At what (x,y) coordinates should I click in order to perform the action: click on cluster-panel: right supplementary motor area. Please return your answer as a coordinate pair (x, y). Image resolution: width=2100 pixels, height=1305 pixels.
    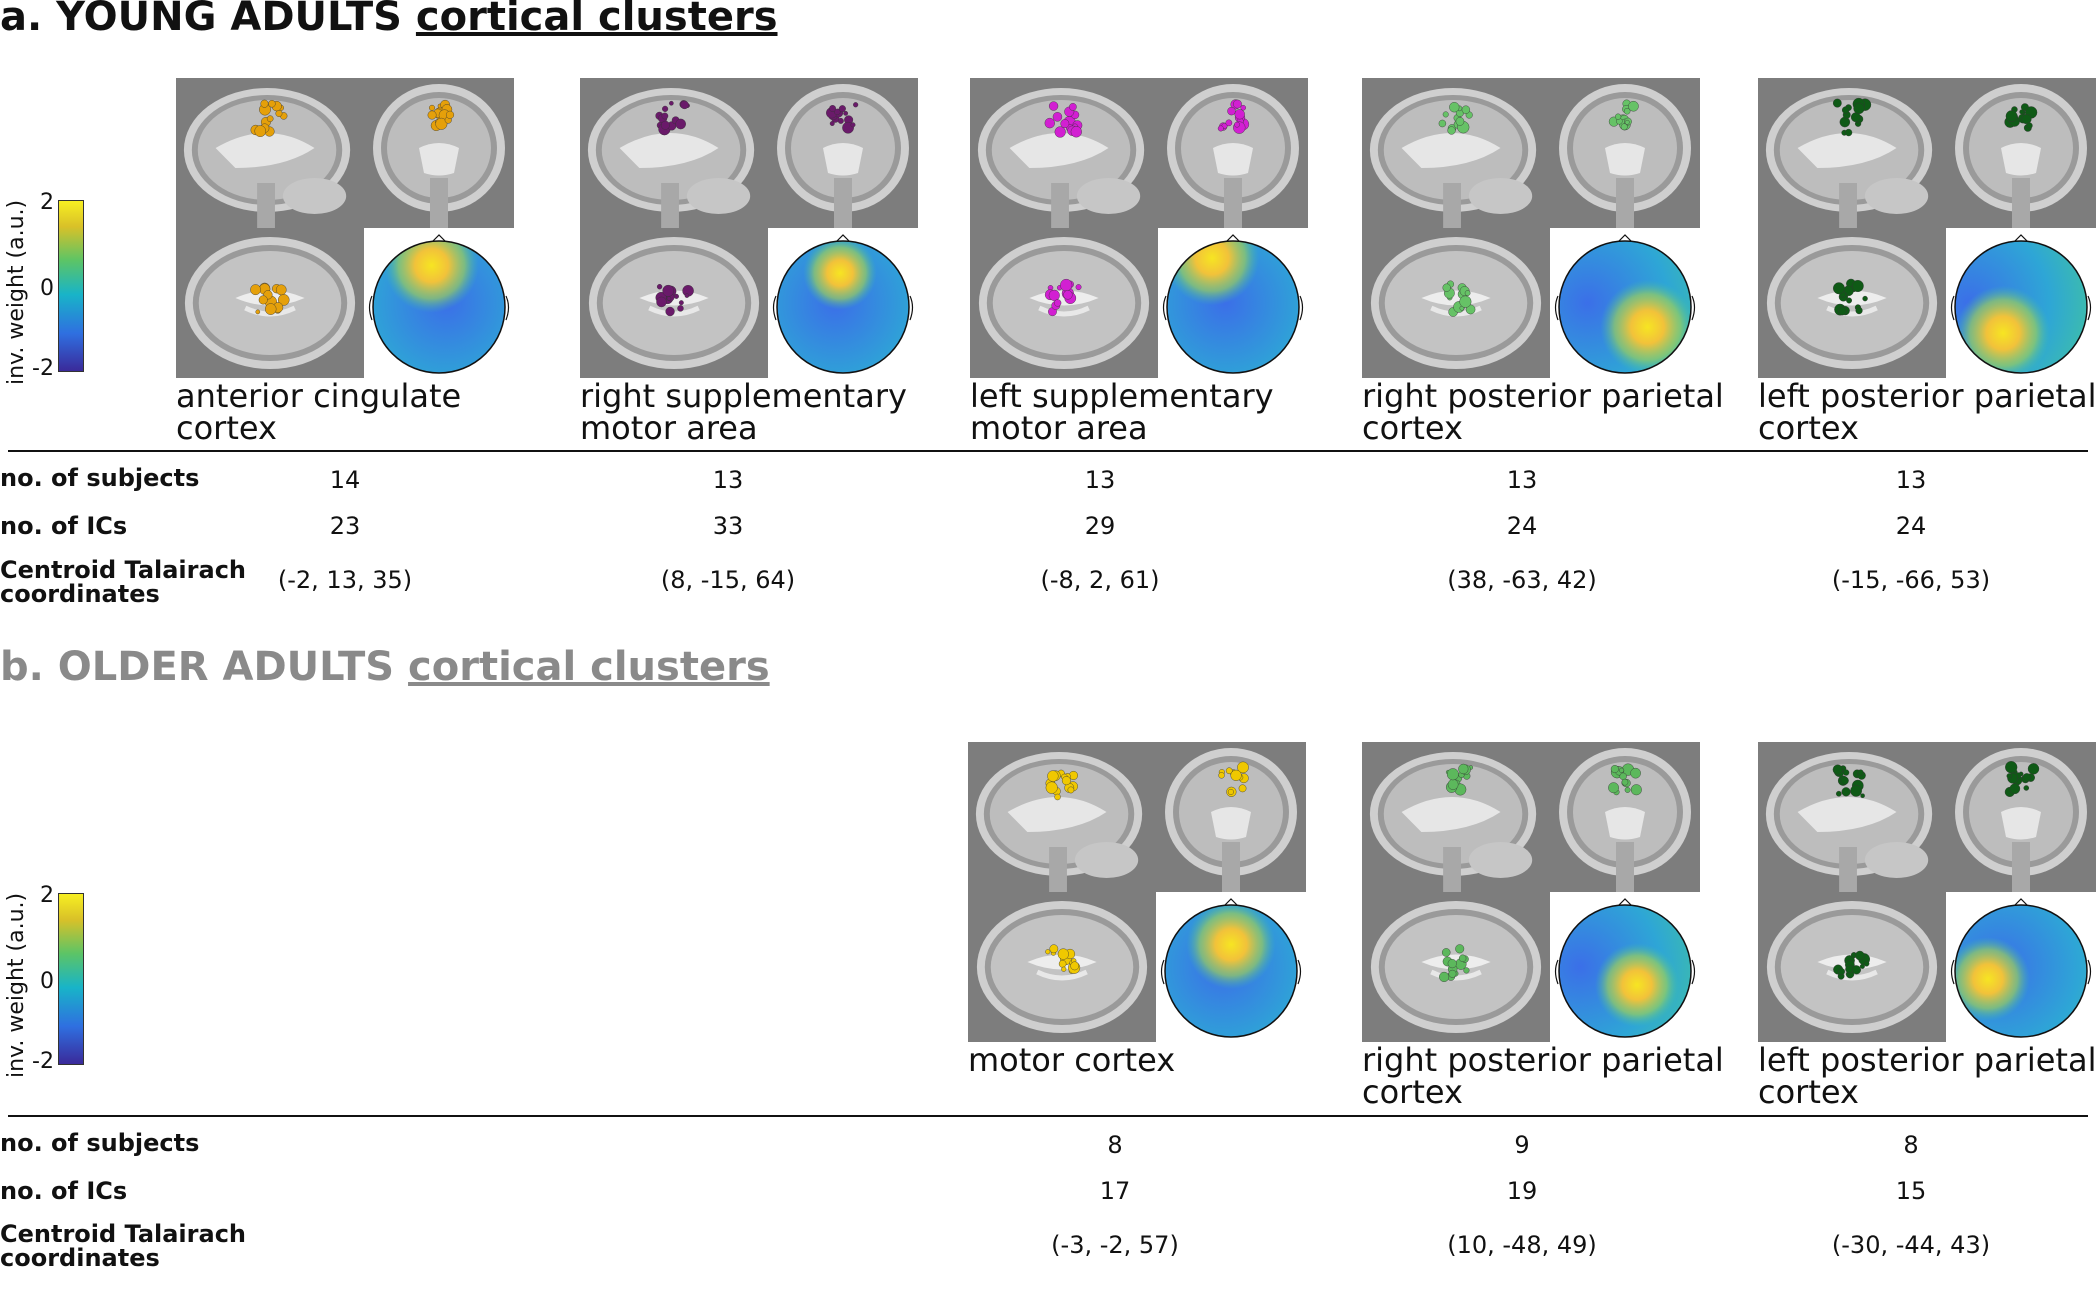
    Looking at the image, I should click on (752, 261).